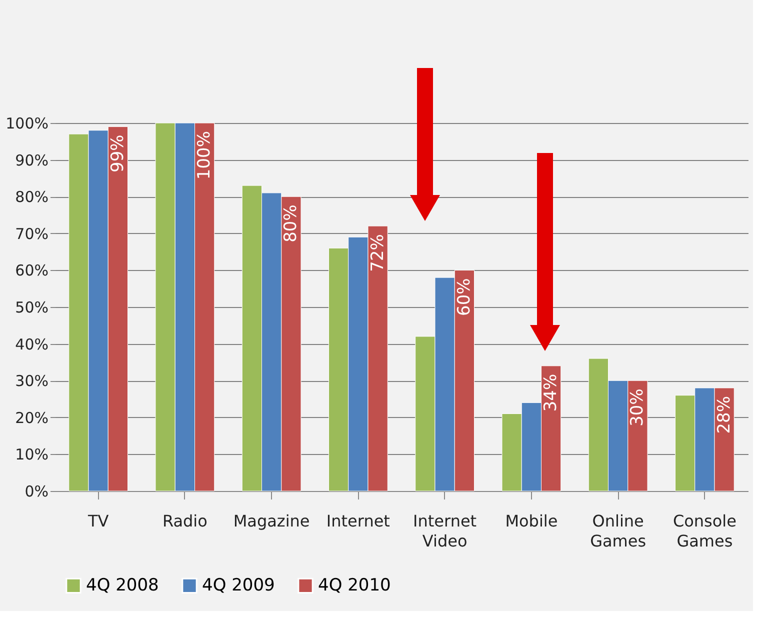 The image size is (763, 621). I want to click on legend-label: 4Q 2010, so click(354, 586).